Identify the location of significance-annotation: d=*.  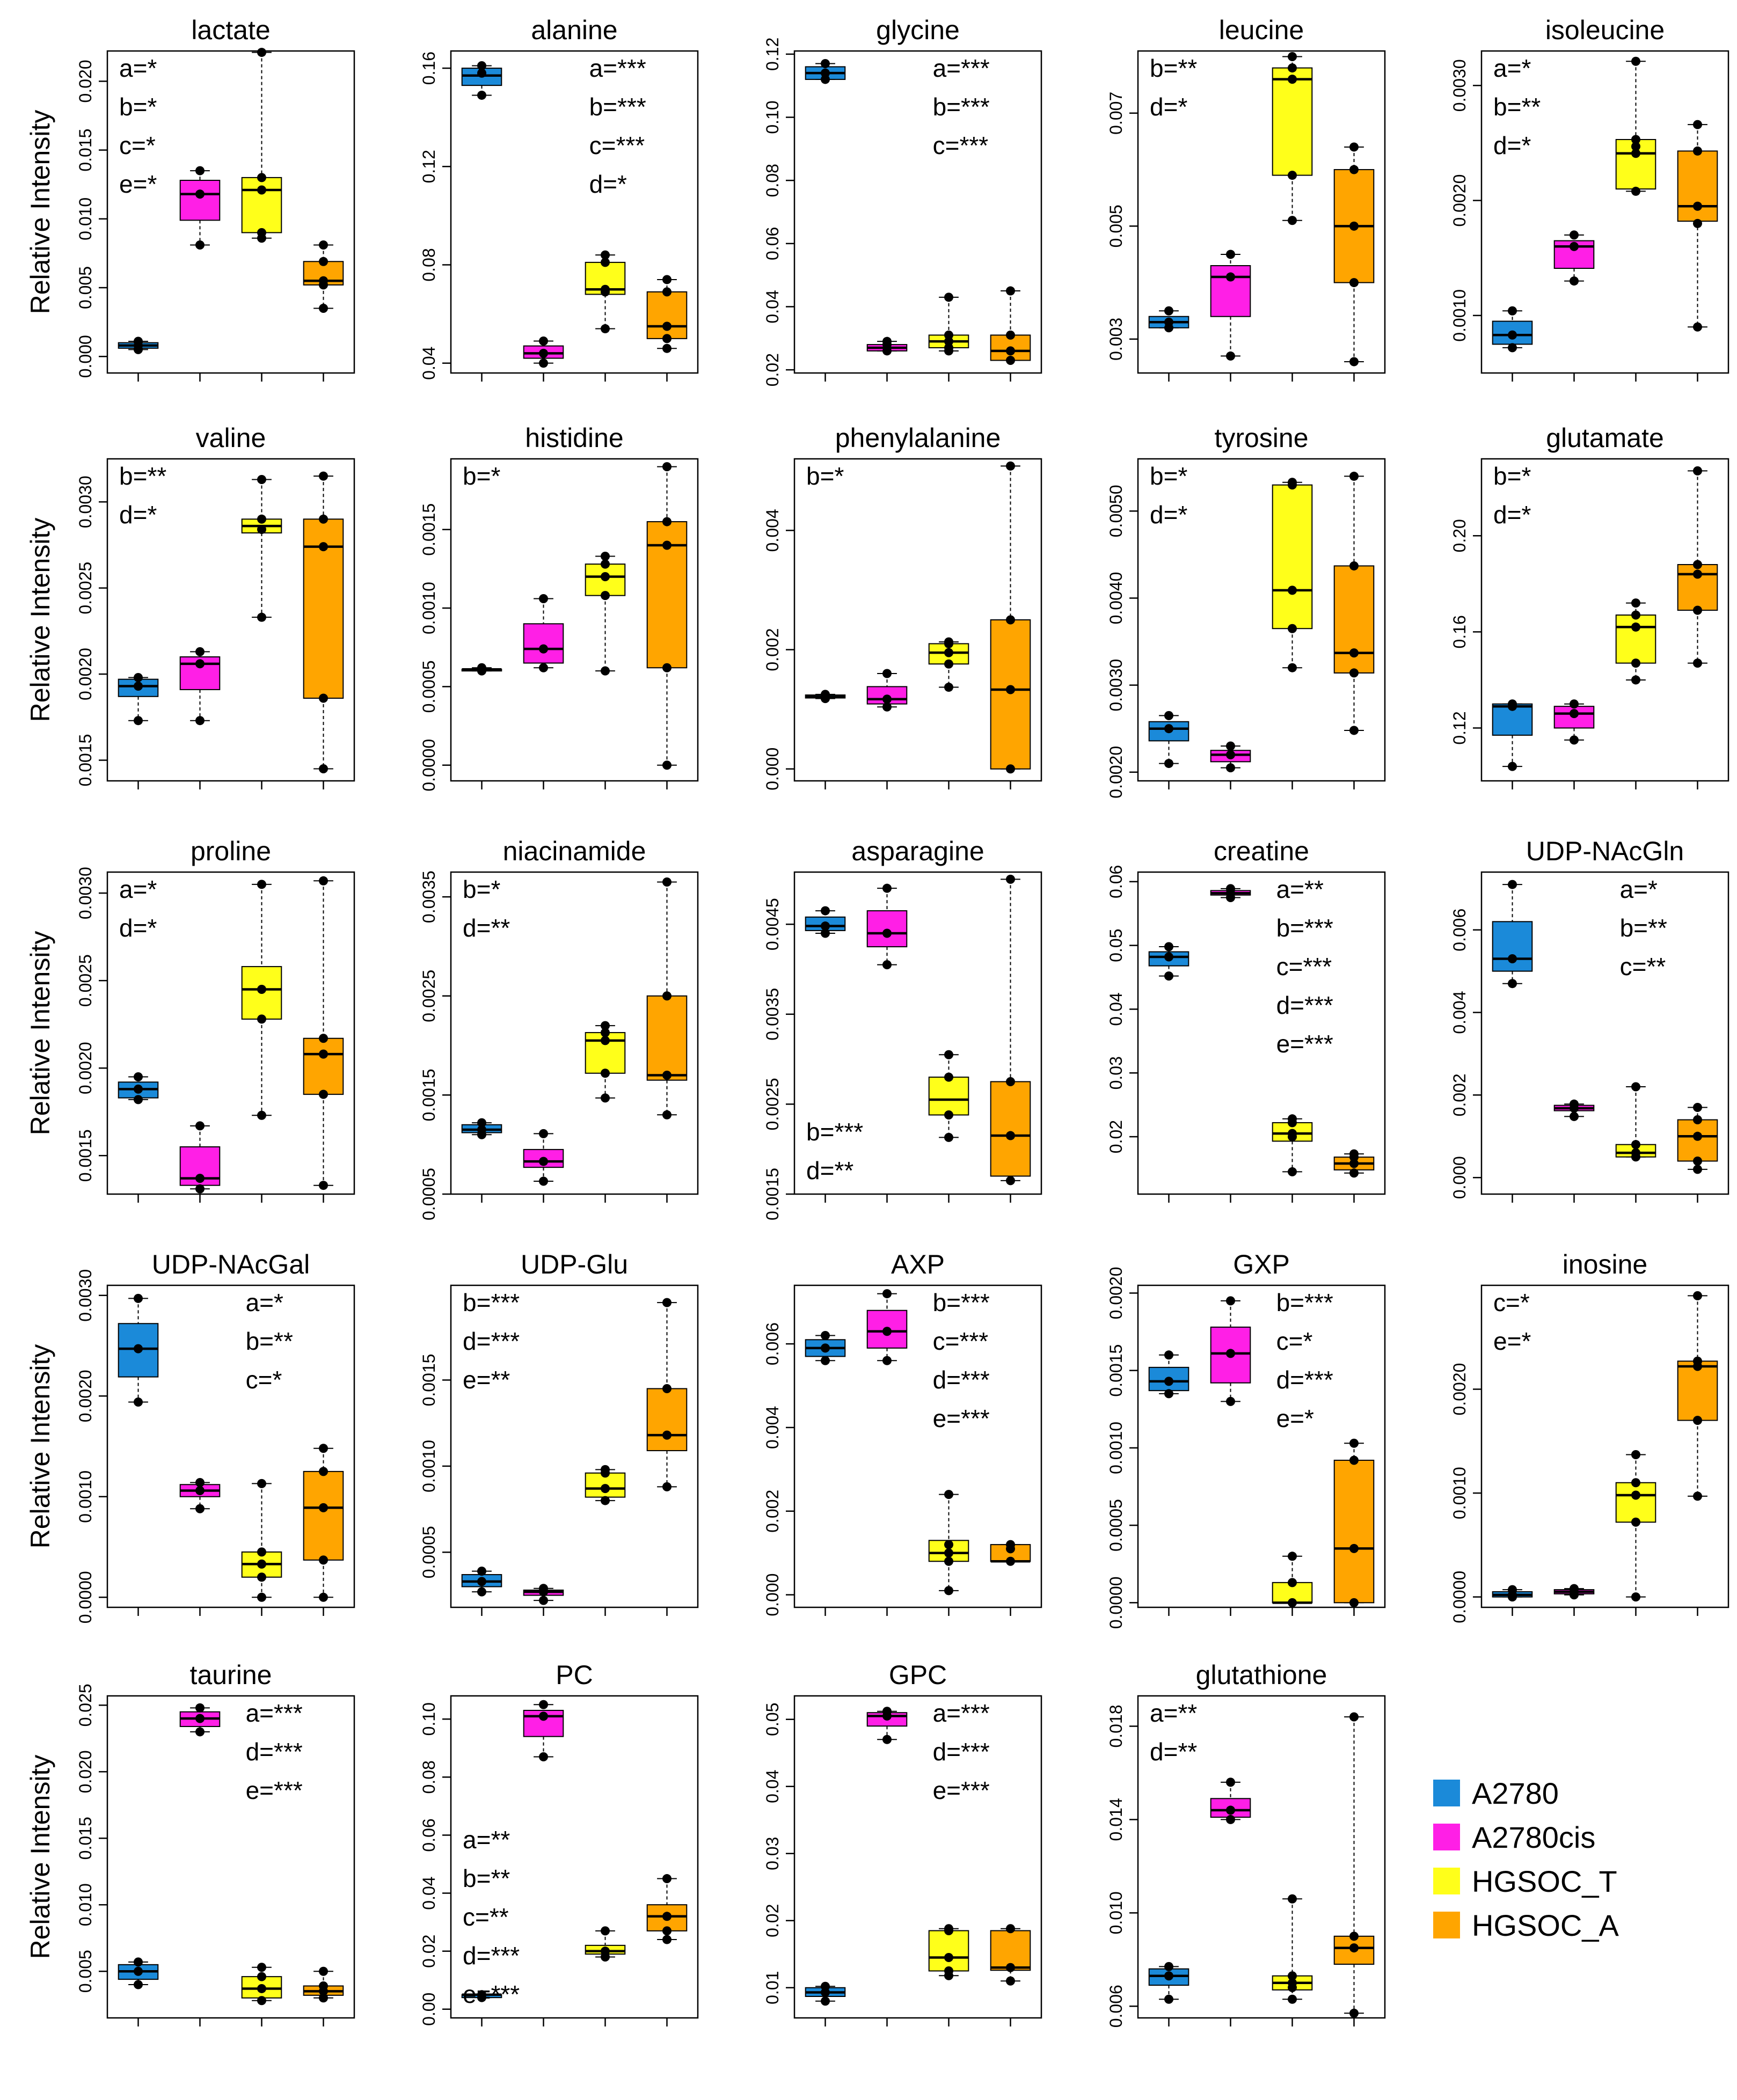
(1512, 145).